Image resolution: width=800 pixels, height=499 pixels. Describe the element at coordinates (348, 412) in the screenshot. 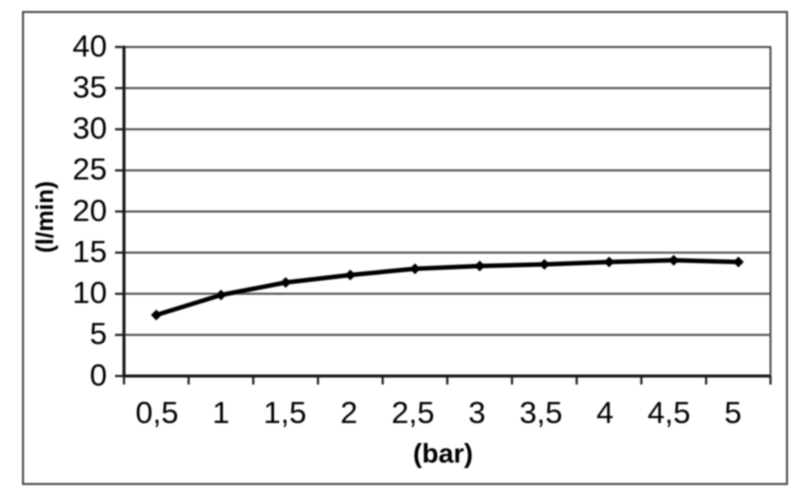

I see `svg-text: 2` at that location.